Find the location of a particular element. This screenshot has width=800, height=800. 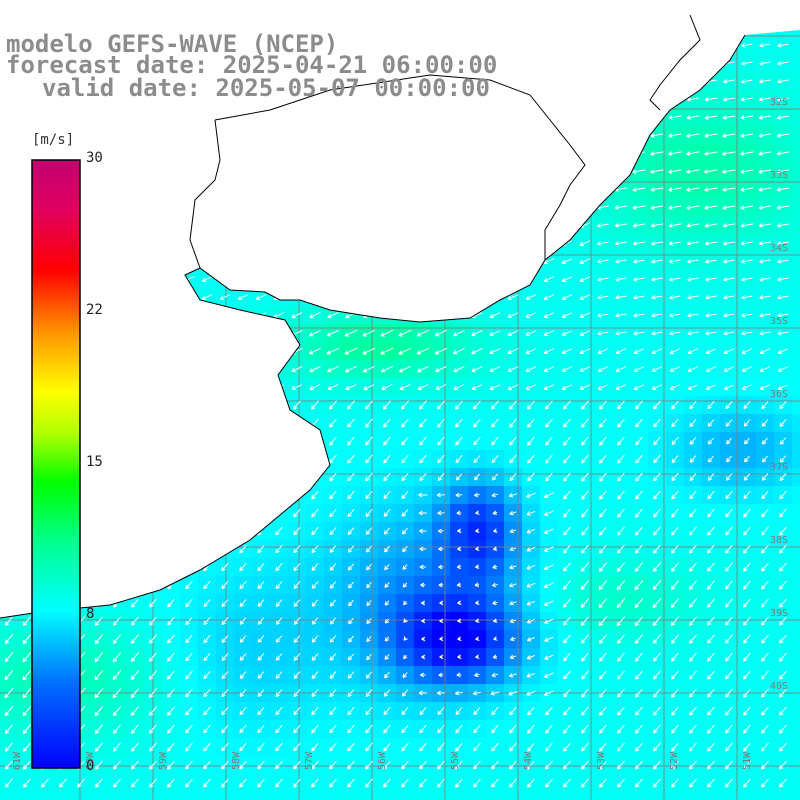

forecast-date: forecast date: 2025-04-21 06:00:00 is located at coordinates (252, 65).